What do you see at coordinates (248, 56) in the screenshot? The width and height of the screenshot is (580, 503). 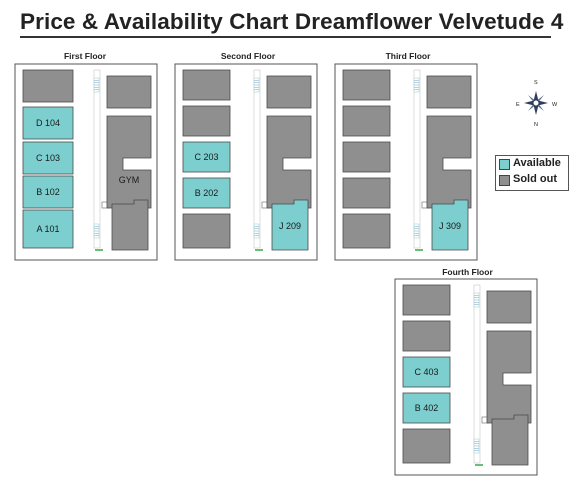 I see `floor-label-second: Second Floor` at bounding box center [248, 56].